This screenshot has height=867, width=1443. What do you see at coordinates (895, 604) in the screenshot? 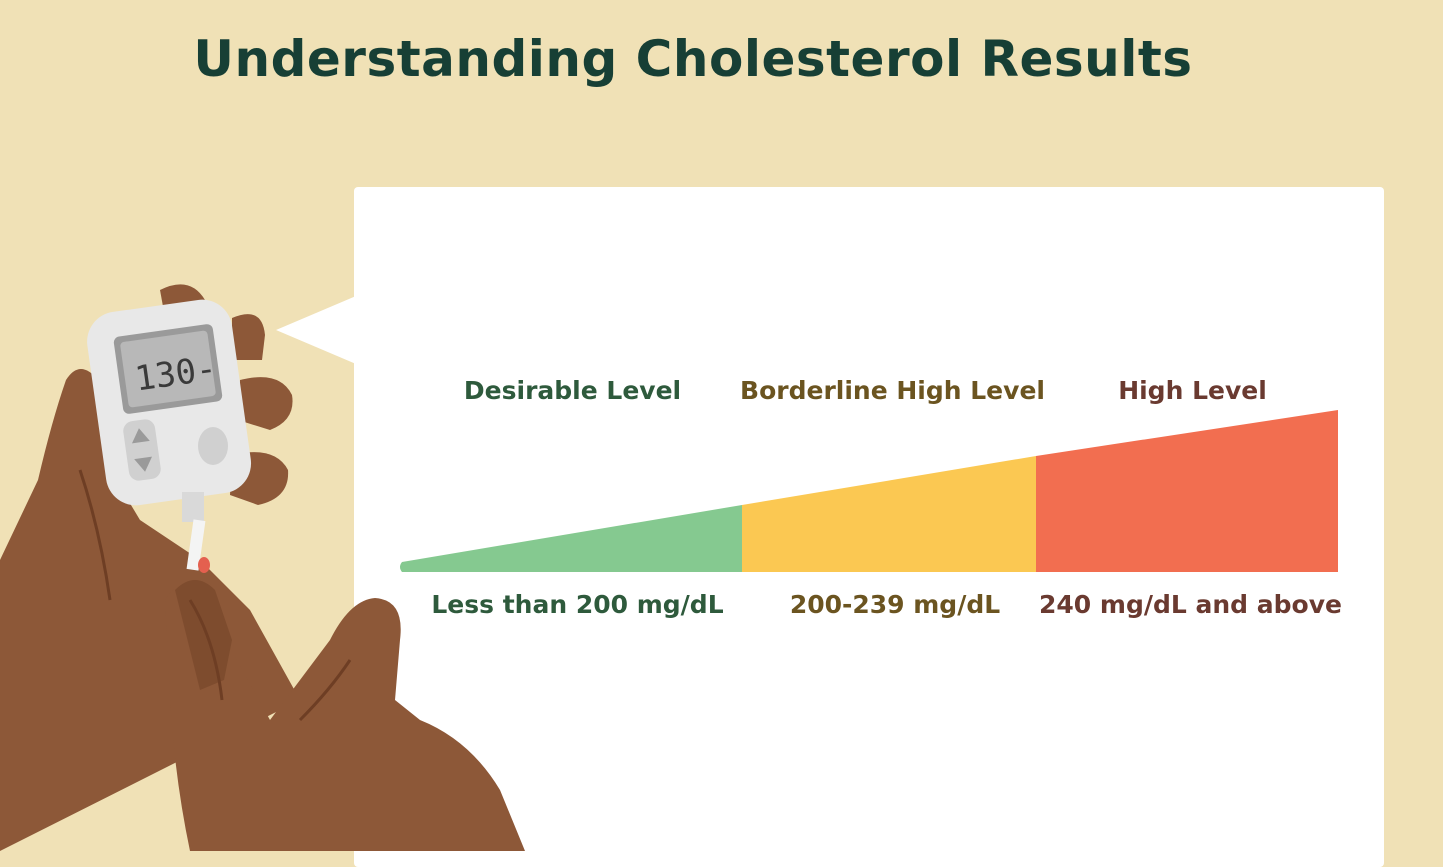
I see `range-label-borderline: 200-239 mg/dL` at bounding box center [895, 604].